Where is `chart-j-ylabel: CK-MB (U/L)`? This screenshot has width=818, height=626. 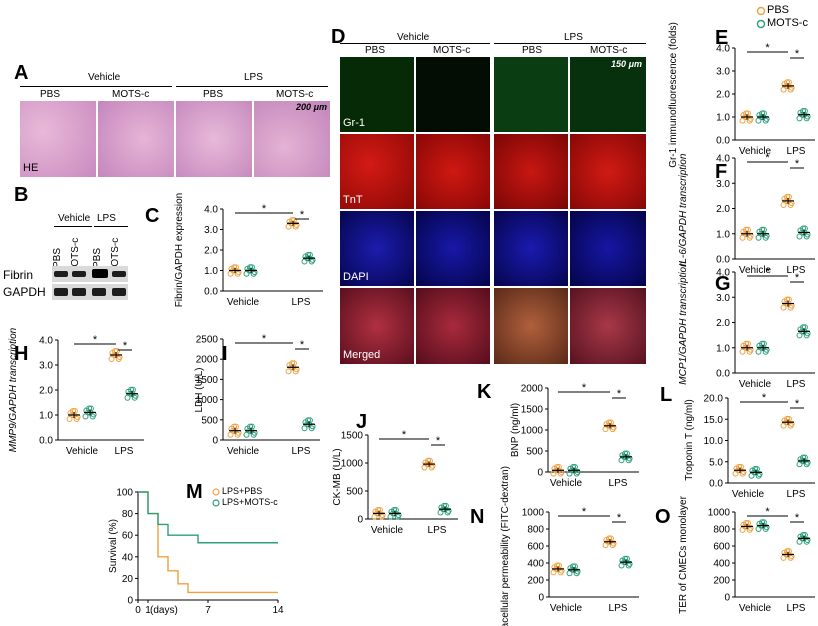
chart-j-ylabel: CK-MB (U/L) is located at coordinates (337, 476).